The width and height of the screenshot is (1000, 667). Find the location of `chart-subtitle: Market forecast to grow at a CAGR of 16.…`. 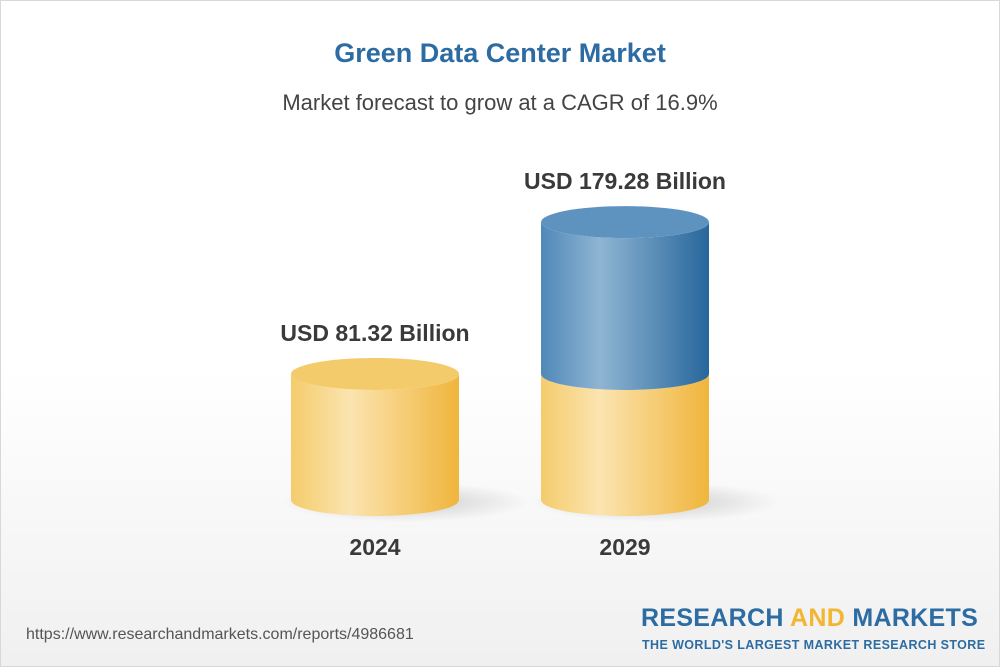

chart-subtitle: Market forecast to grow at a CAGR of 16.… is located at coordinates (500, 102).